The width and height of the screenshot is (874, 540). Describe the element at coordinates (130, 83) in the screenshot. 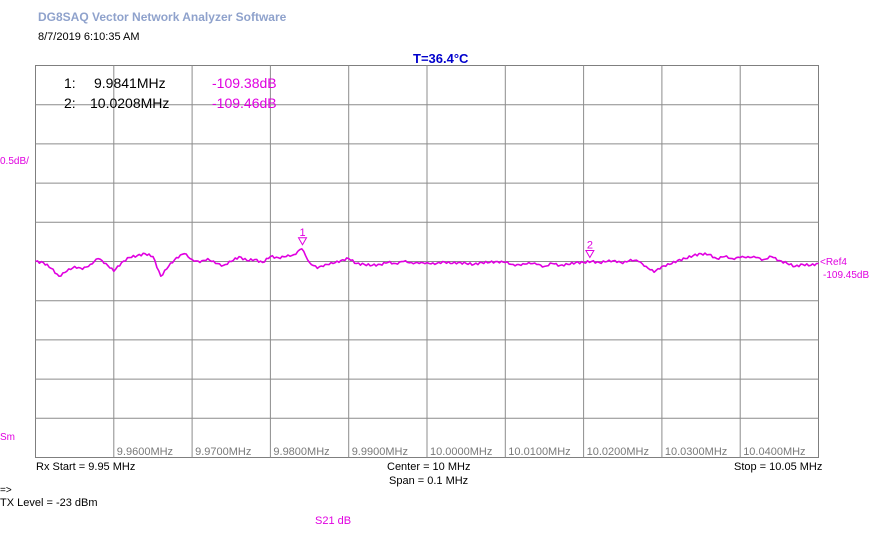

I see `marker-1-frequency: 9.9841MHz` at that location.